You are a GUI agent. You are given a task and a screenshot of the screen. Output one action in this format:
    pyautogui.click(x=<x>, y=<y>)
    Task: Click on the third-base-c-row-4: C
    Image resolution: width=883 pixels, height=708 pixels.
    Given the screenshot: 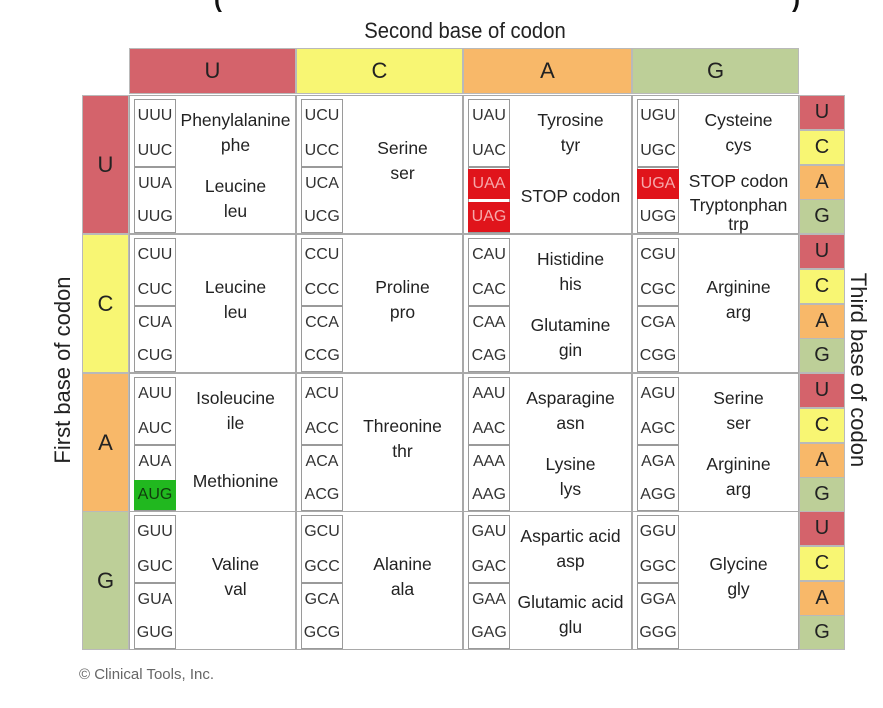 What is the action you would take?
    pyautogui.click(x=822, y=563)
    